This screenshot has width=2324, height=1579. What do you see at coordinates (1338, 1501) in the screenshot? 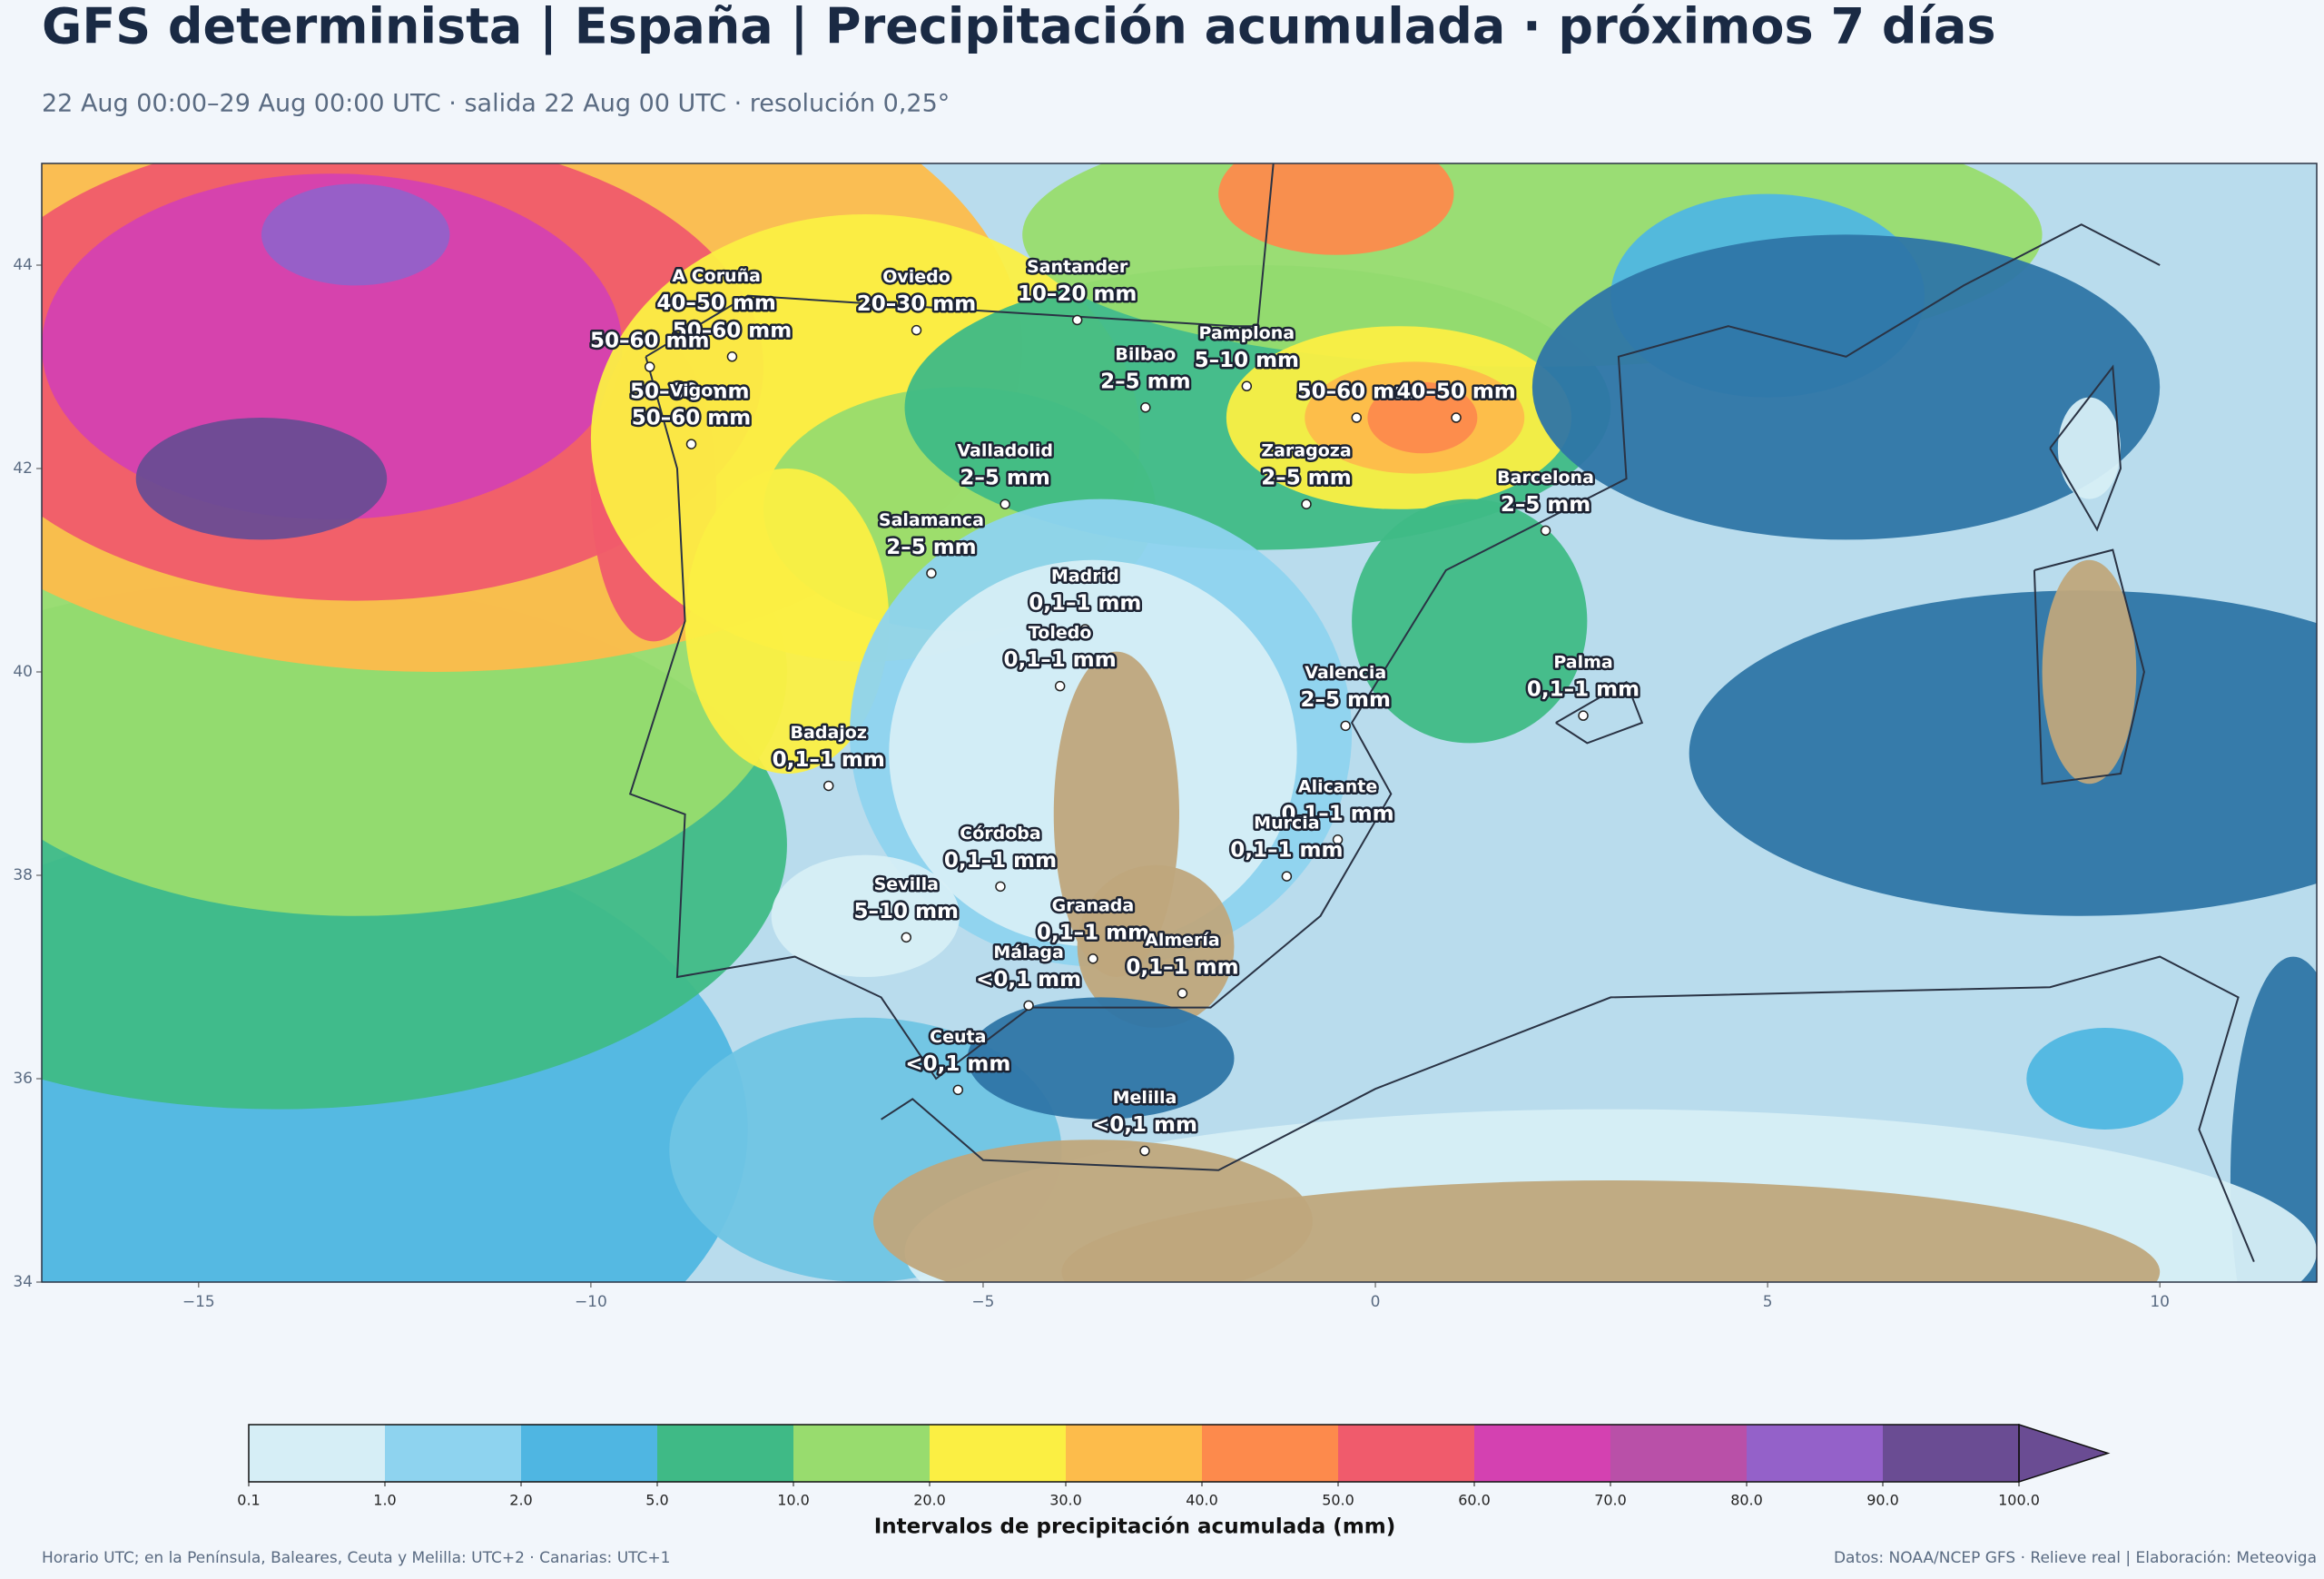
I see `colorbar-tick-label: 50.0` at bounding box center [1338, 1501].